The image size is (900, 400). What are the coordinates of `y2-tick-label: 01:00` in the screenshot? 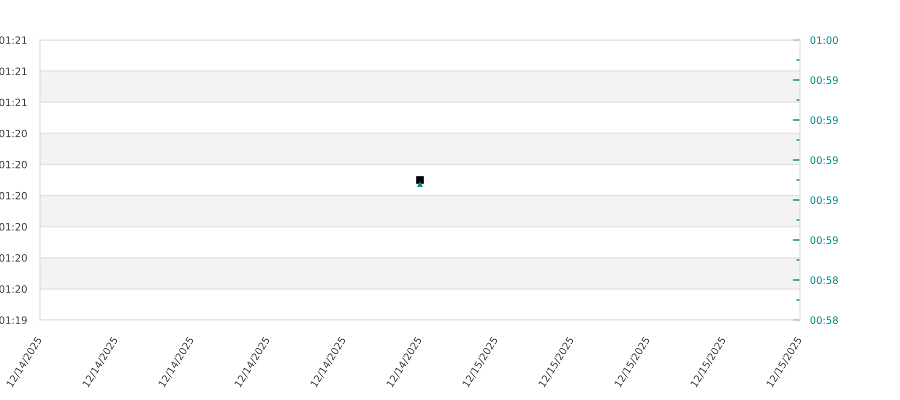 It's located at (824, 40).